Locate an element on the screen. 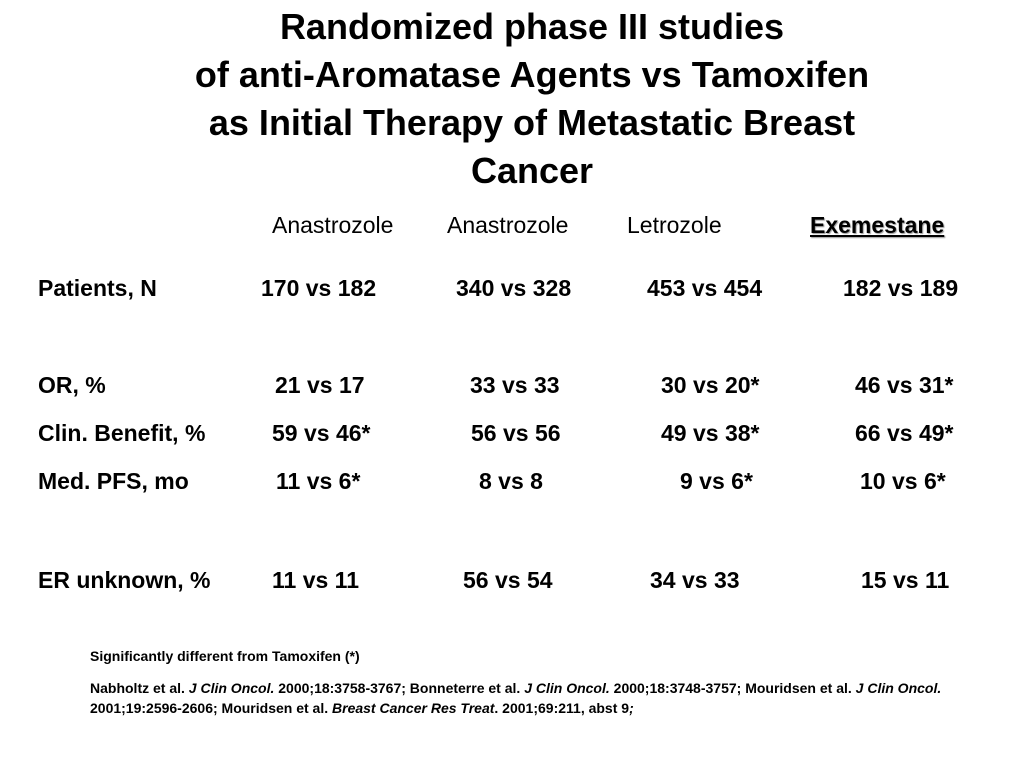  column-header-letrozole: Letrozole is located at coordinates (674, 225).